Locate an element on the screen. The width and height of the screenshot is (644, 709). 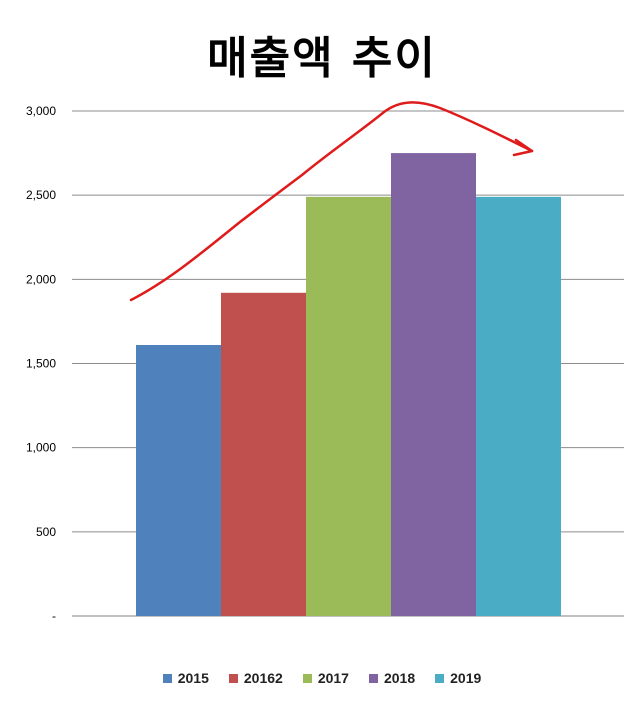
legend-item-2017: 2017 is located at coordinates (325, 678).